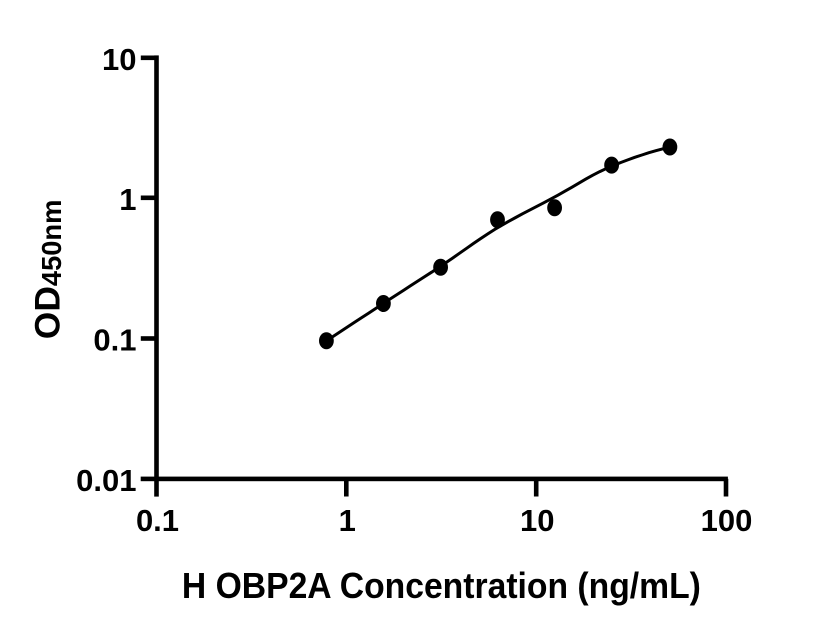  What do you see at coordinates (441, 585) in the screenshot?
I see `svg-text: H OBP2A Concentration (ng/mL)` at bounding box center [441, 585].